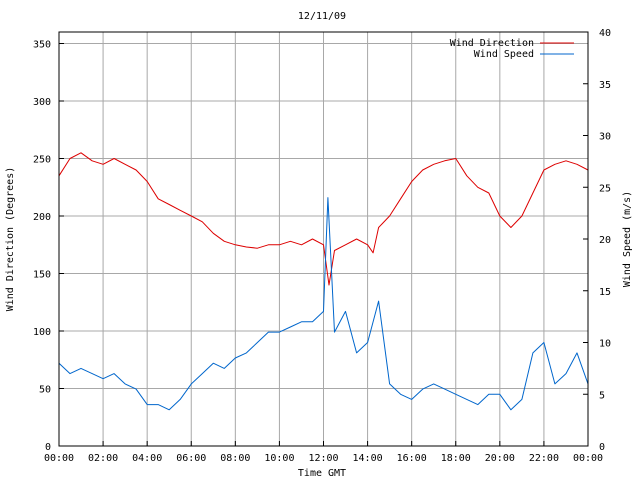 The image size is (640, 480). What do you see at coordinates (279, 458) in the screenshot?
I see `x-tick-label: 10:00` at bounding box center [279, 458].